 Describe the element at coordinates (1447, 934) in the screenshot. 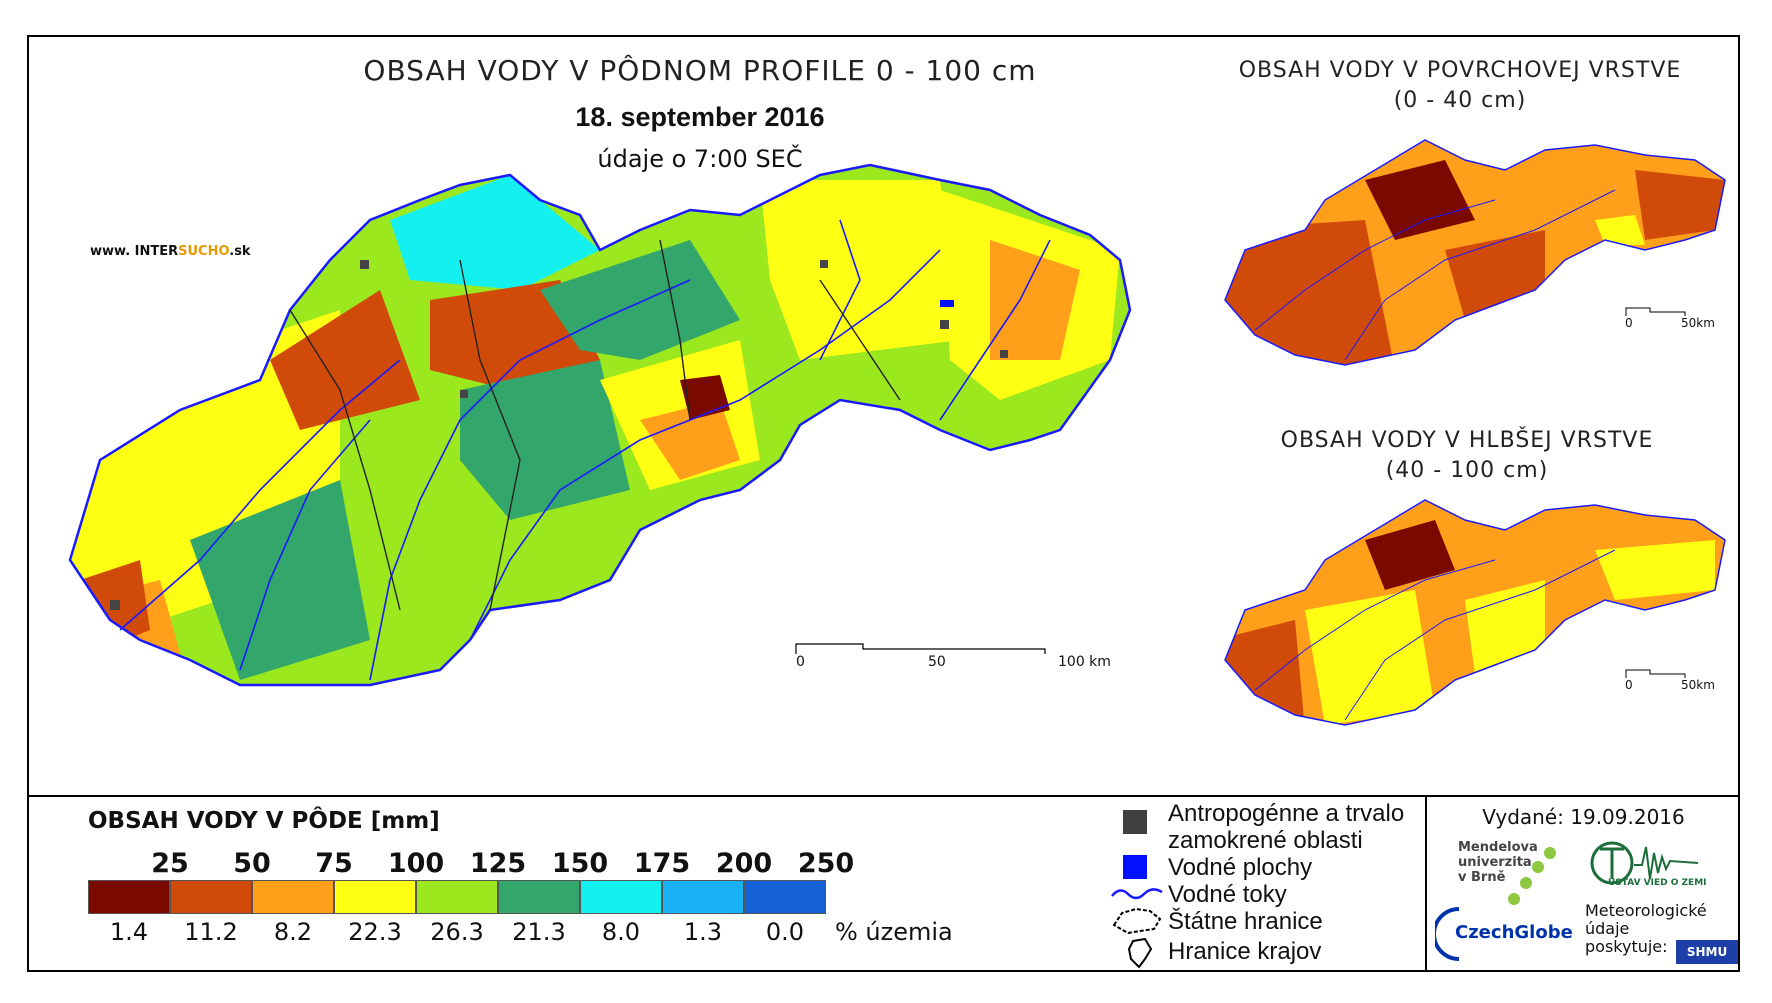

I see `czechglobe-arc-logo` at that location.